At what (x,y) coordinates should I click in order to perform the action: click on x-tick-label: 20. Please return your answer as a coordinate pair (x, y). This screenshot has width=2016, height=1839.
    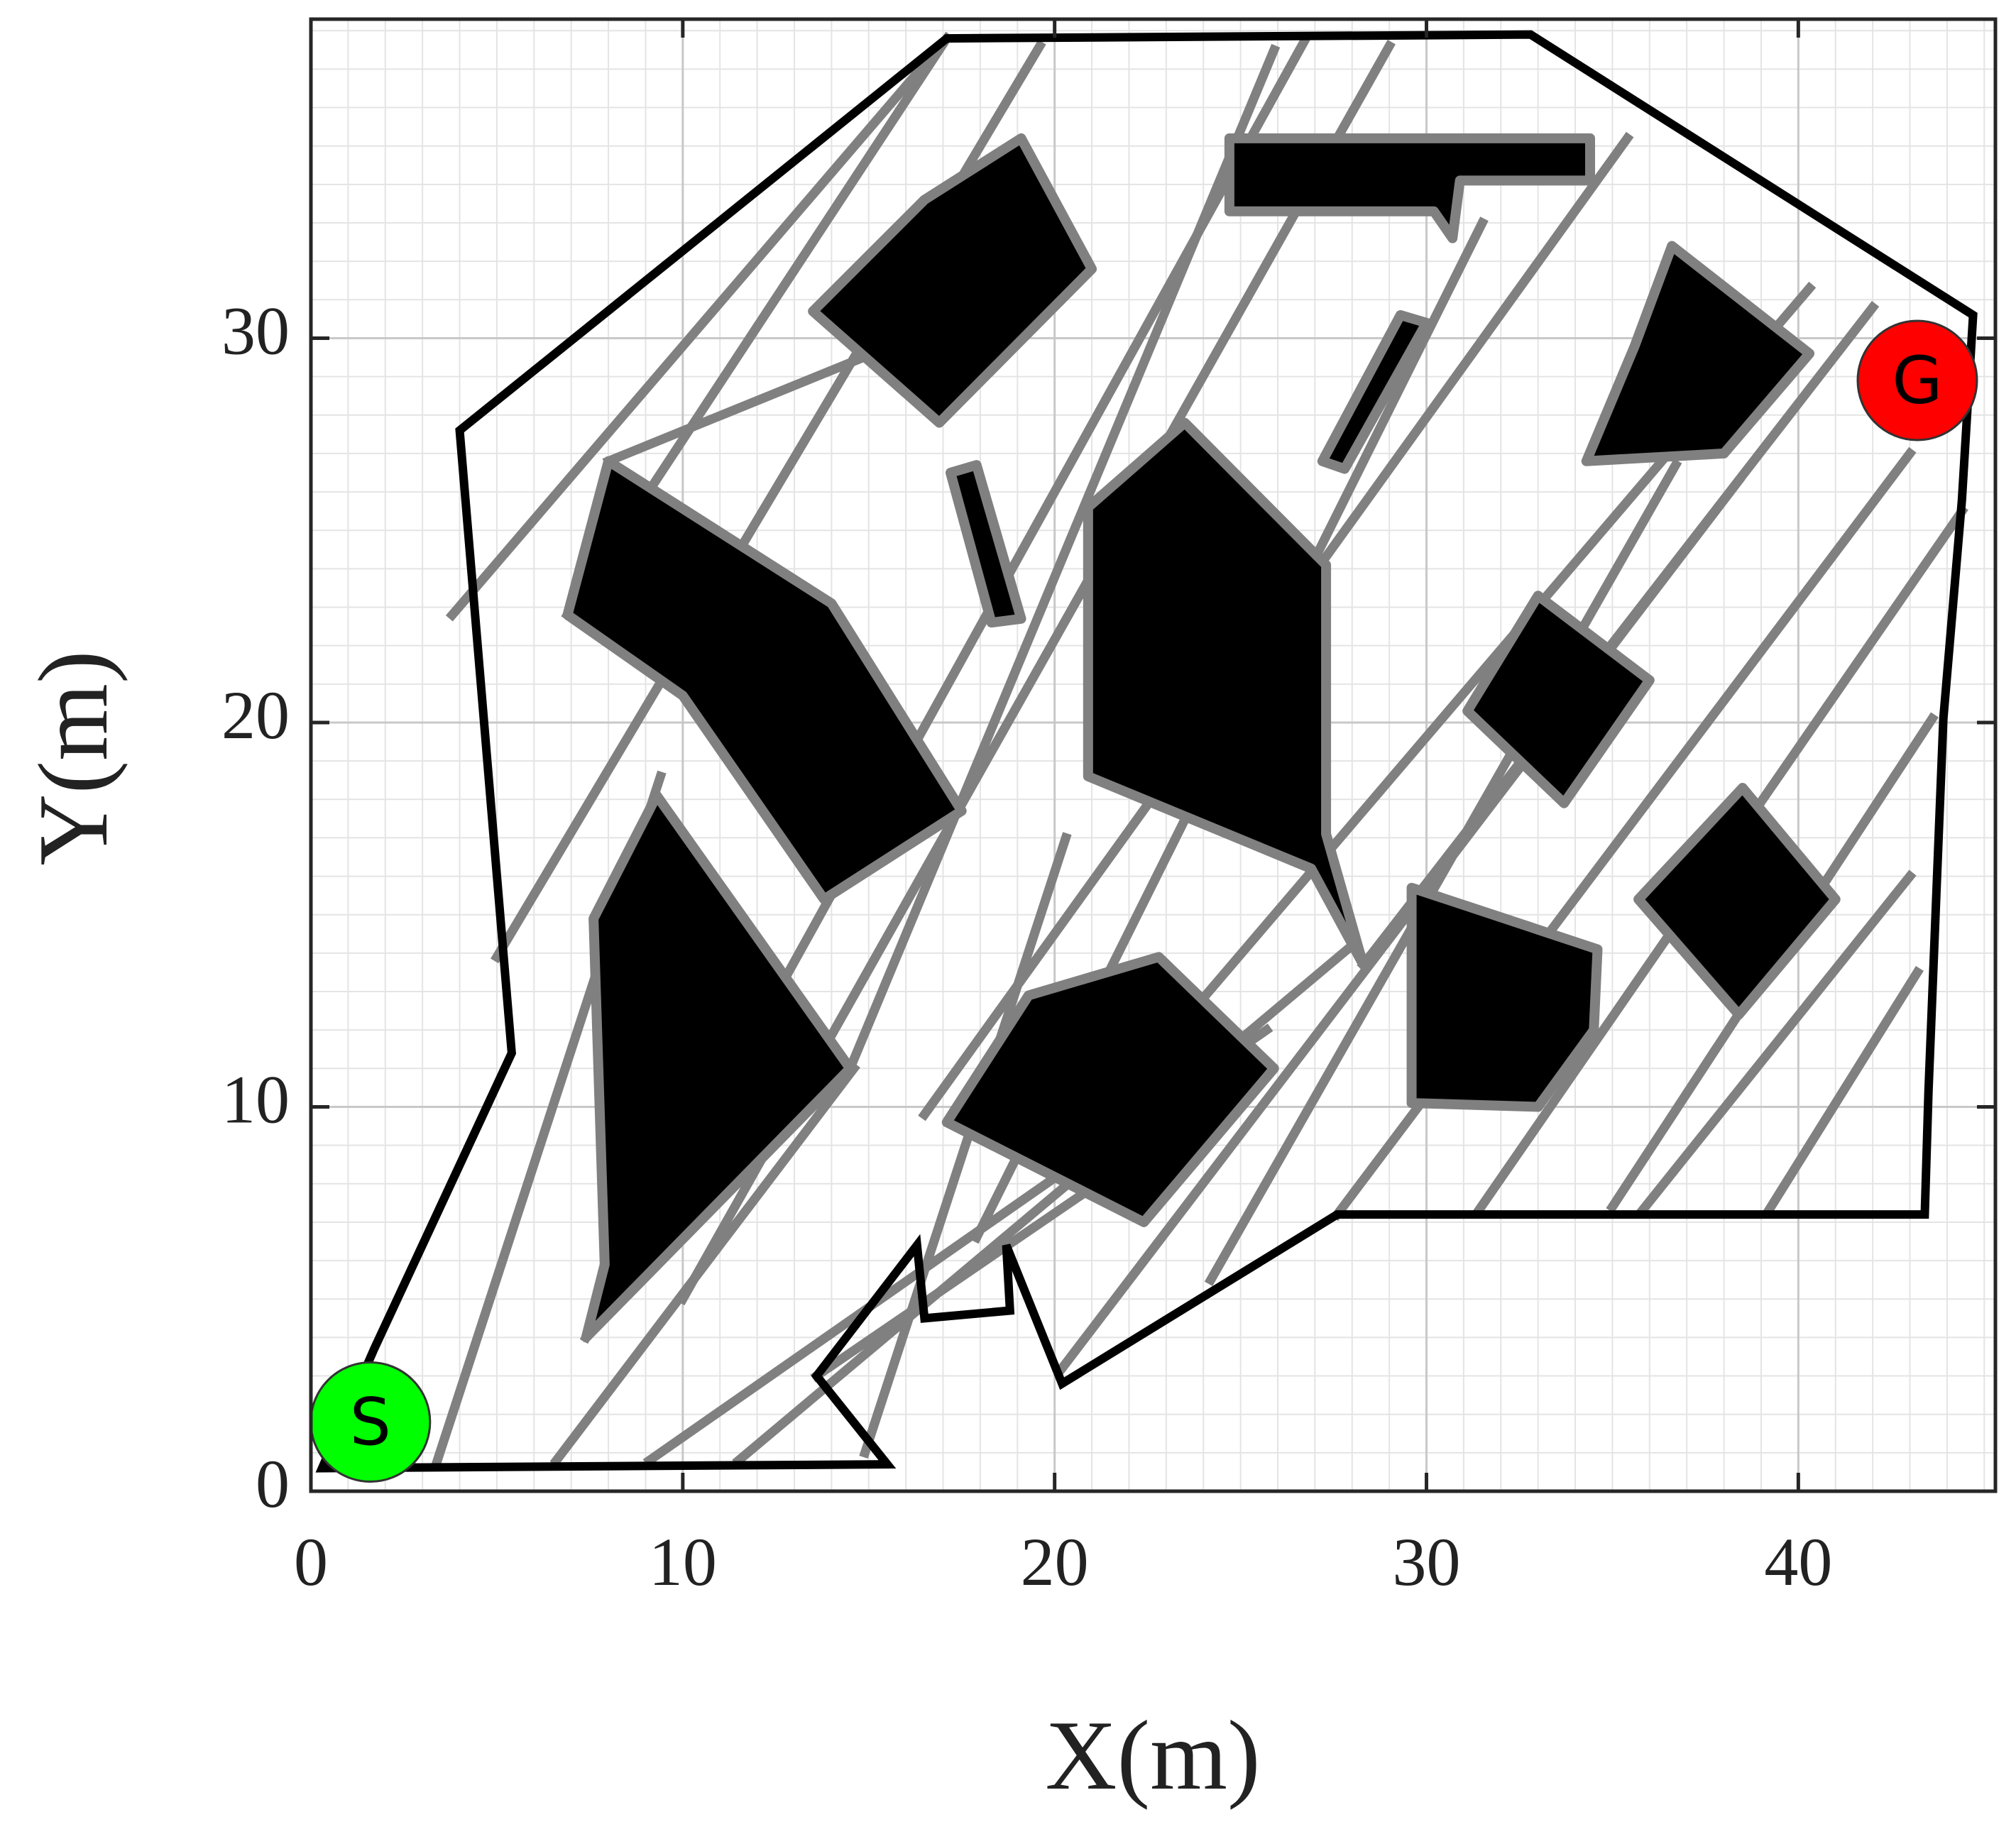
    Looking at the image, I should click on (1055, 1562).